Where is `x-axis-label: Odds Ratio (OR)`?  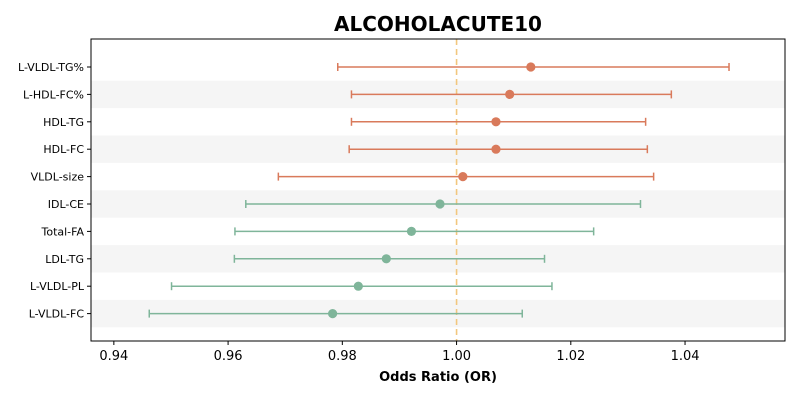
x-axis-label: Odds Ratio (OR) is located at coordinates (438, 377).